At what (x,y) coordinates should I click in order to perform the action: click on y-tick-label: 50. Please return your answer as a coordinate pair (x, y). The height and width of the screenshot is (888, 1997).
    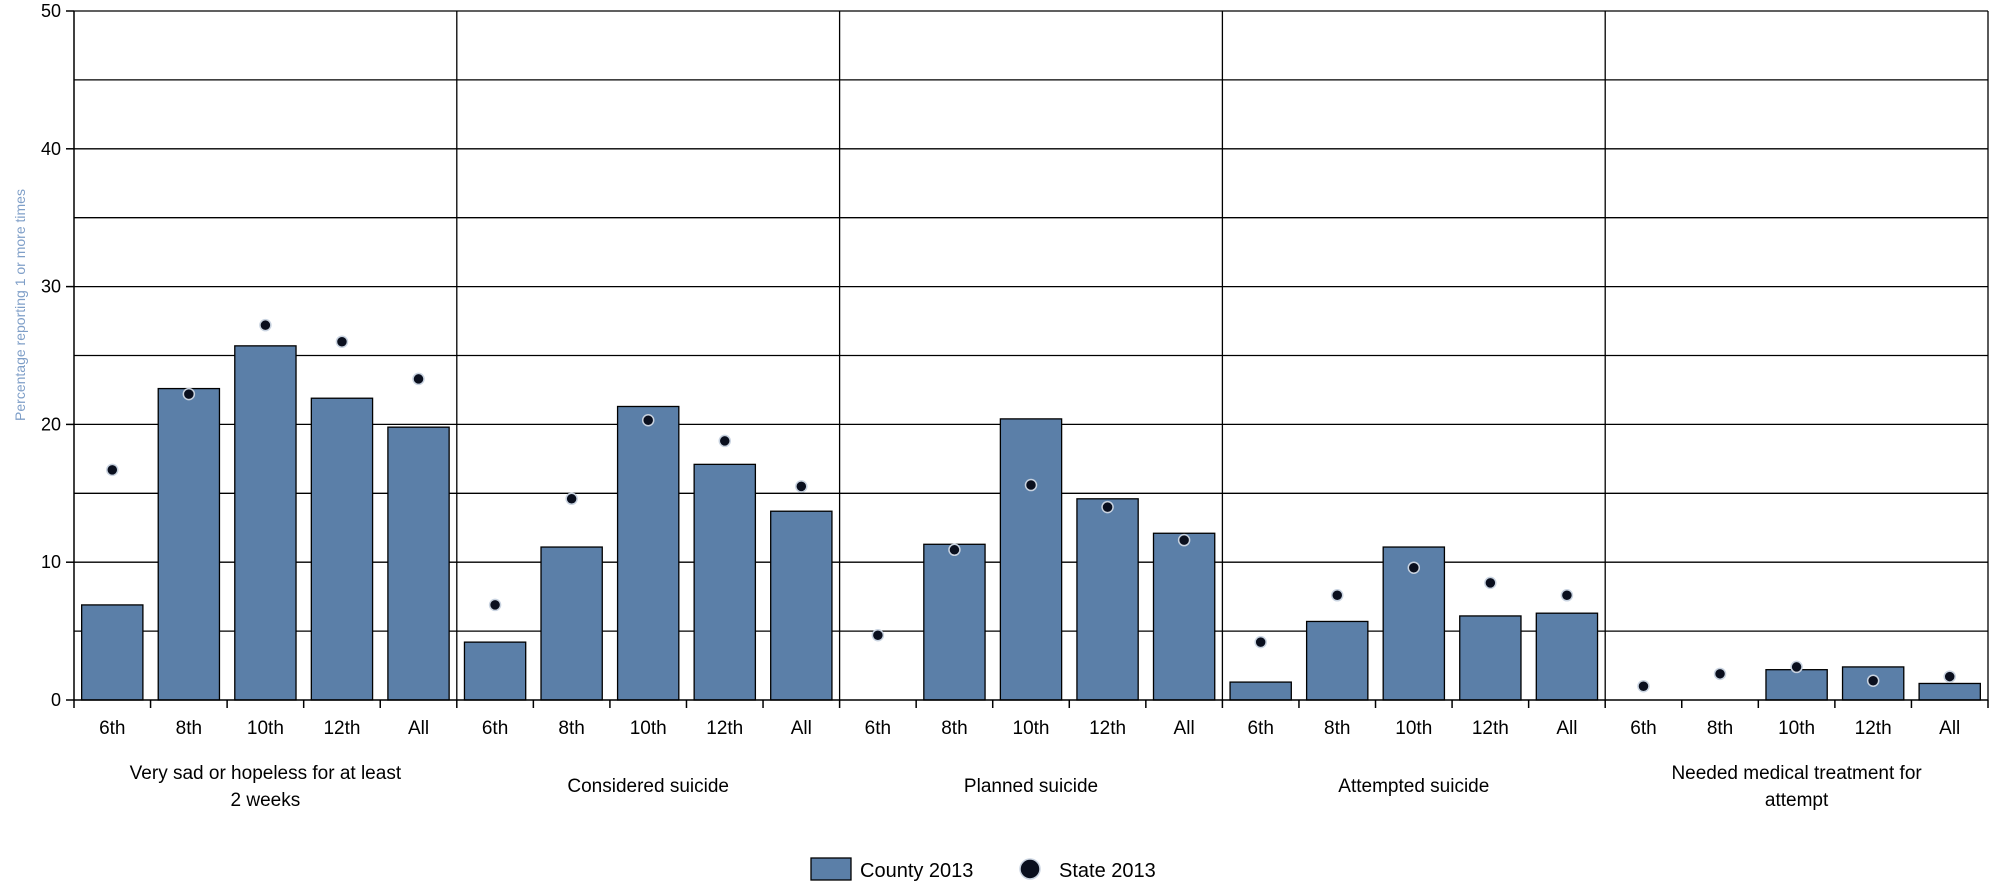
    Looking at the image, I should click on (51, 11).